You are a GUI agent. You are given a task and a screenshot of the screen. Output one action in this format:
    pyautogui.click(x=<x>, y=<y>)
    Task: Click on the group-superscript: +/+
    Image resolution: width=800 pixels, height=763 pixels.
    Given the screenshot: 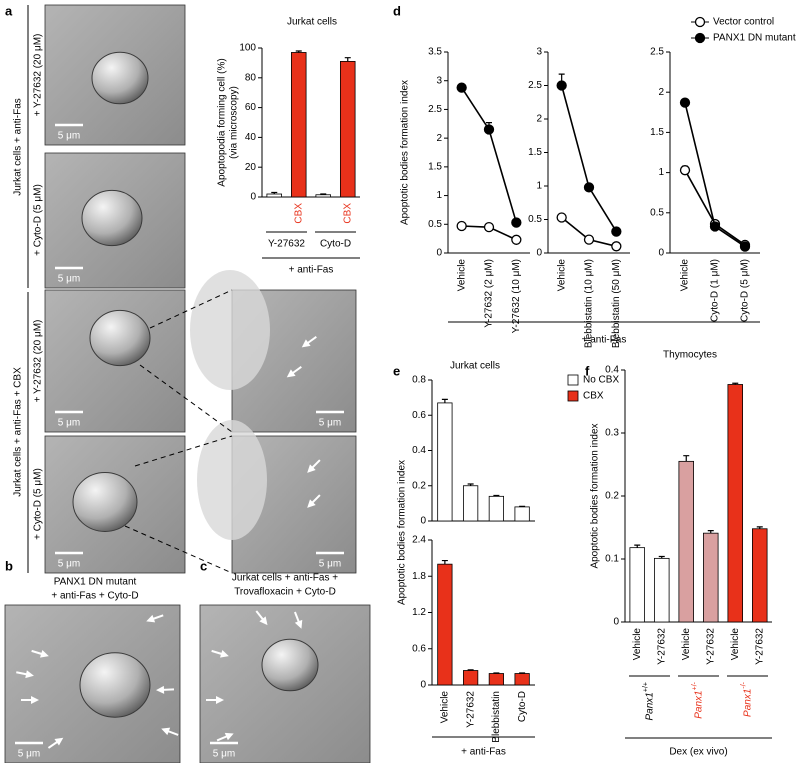 What is the action you would take?
    pyautogui.click(x=645, y=687)
    